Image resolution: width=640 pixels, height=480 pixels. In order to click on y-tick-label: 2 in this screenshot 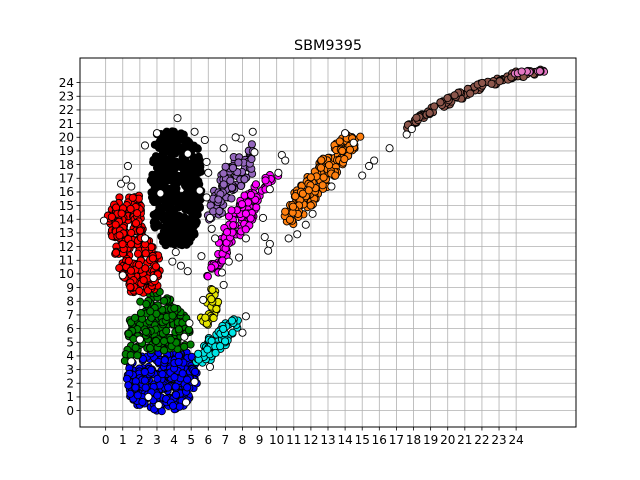, I will do `click(70, 384)`.